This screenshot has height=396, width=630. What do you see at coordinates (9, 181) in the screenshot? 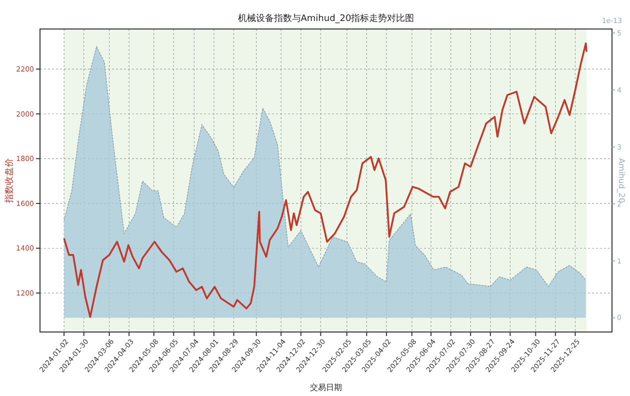
I see `y-axis-title: 指数收盘价` at bounding box center [9, 181].